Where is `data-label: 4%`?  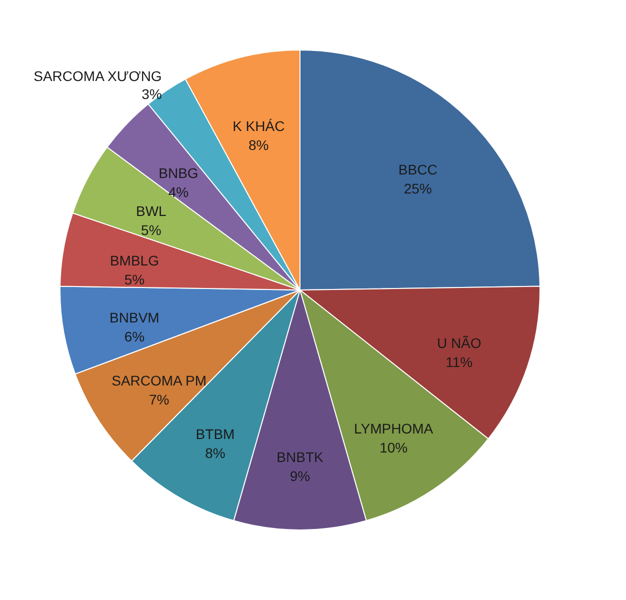 data-label: 4% is located at coordinates (178, 192).